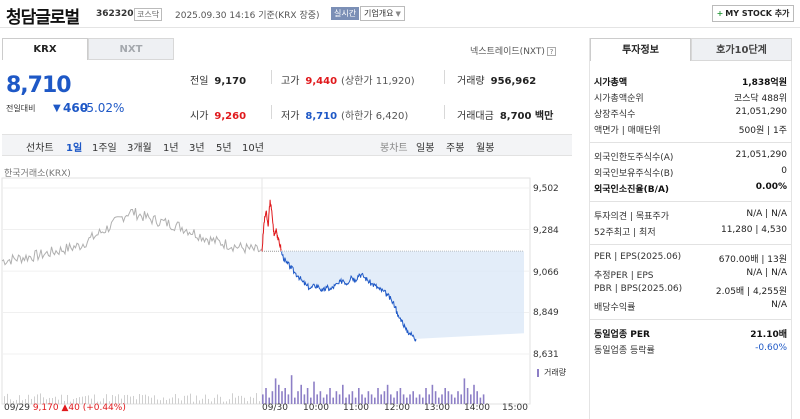 Image resolution: width=800 pixels, height=419 pixels. I want to click on candle-daily: 일봉, so click(425, 148).